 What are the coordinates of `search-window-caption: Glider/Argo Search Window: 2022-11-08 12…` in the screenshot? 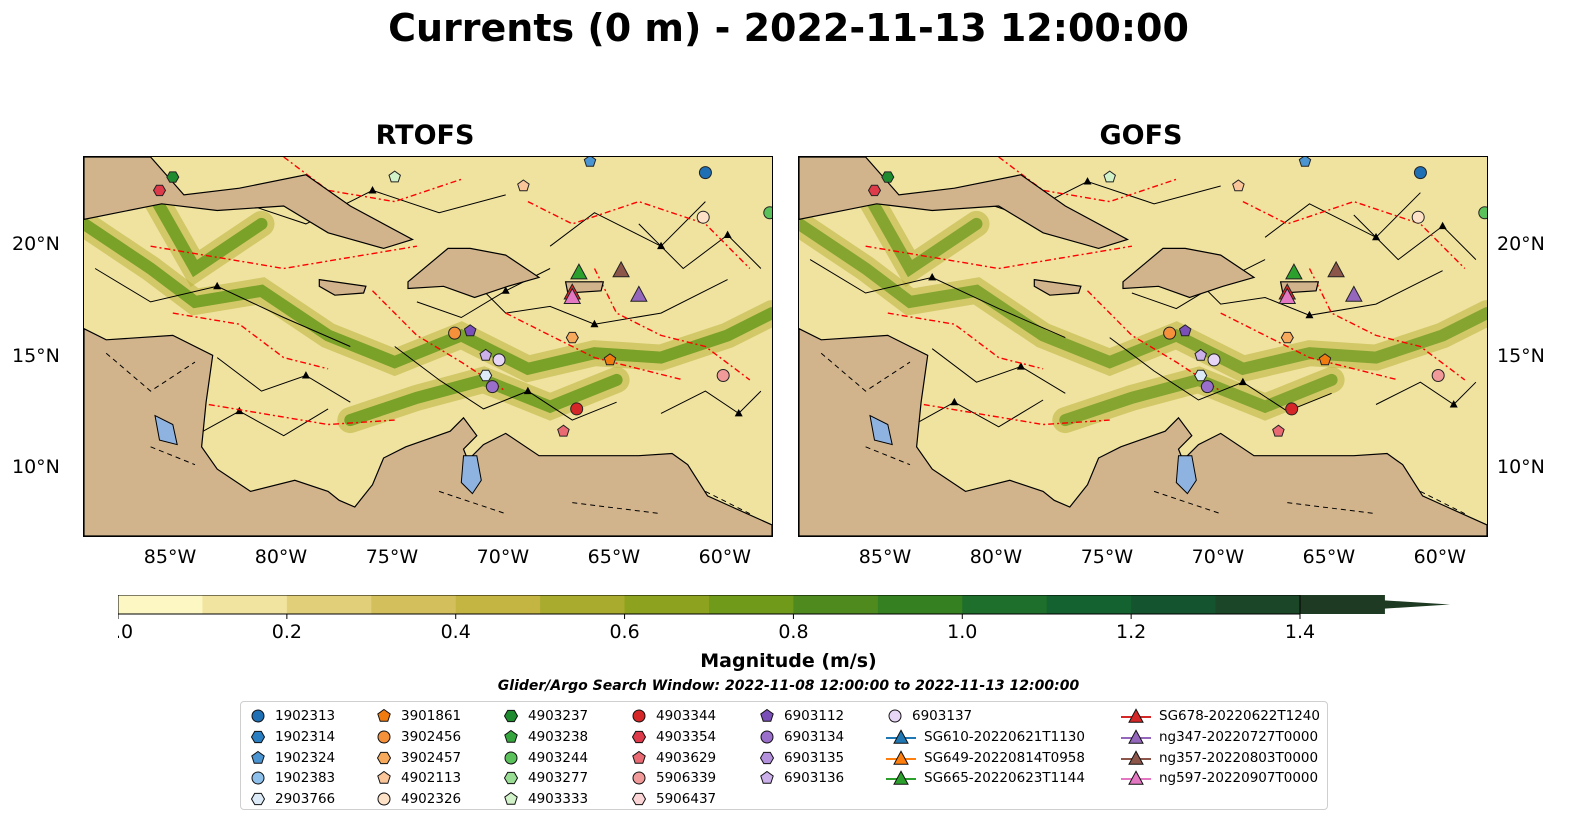 It's located at (788, 686).